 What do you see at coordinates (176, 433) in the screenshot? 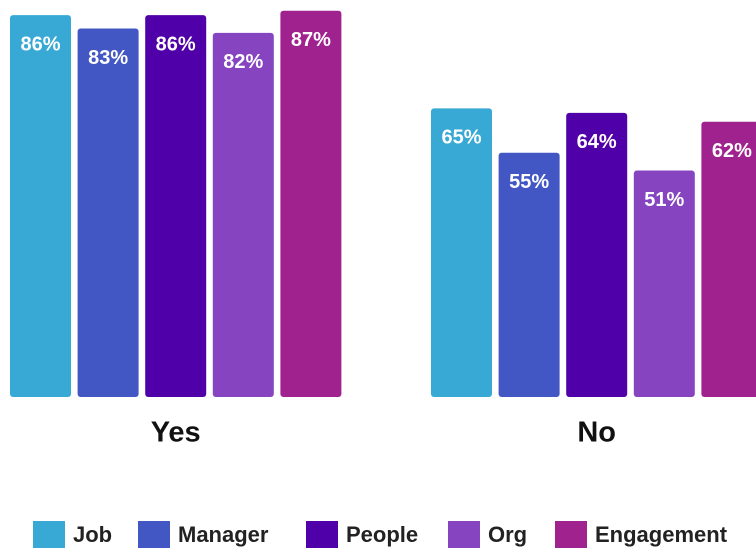
I see `category-label: Yes` at bounding box center [176, 433].